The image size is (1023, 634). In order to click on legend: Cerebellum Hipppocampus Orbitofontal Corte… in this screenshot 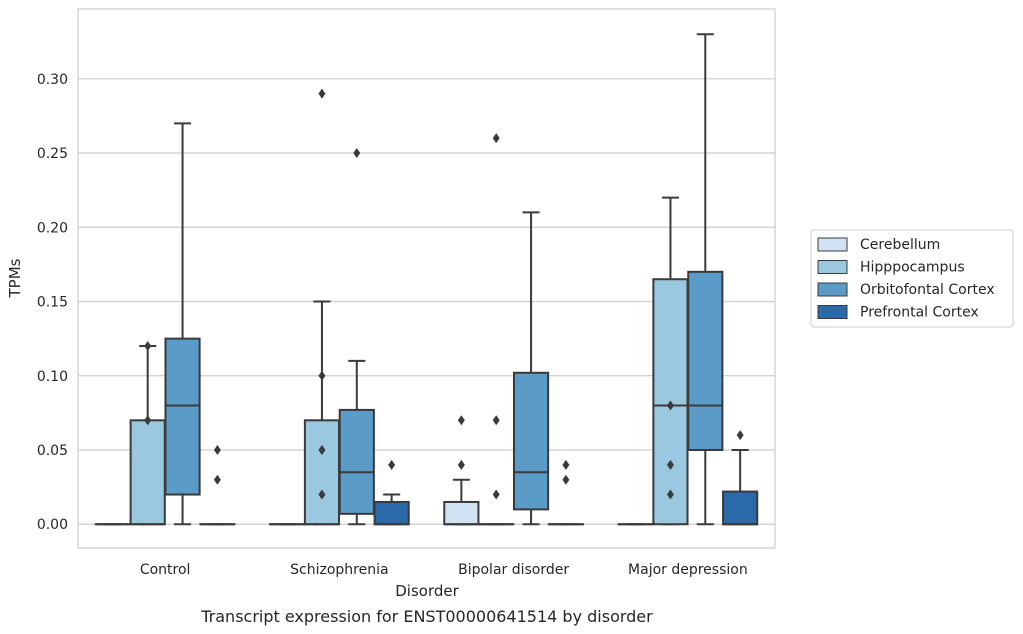, I will do `click(912, 278)`.